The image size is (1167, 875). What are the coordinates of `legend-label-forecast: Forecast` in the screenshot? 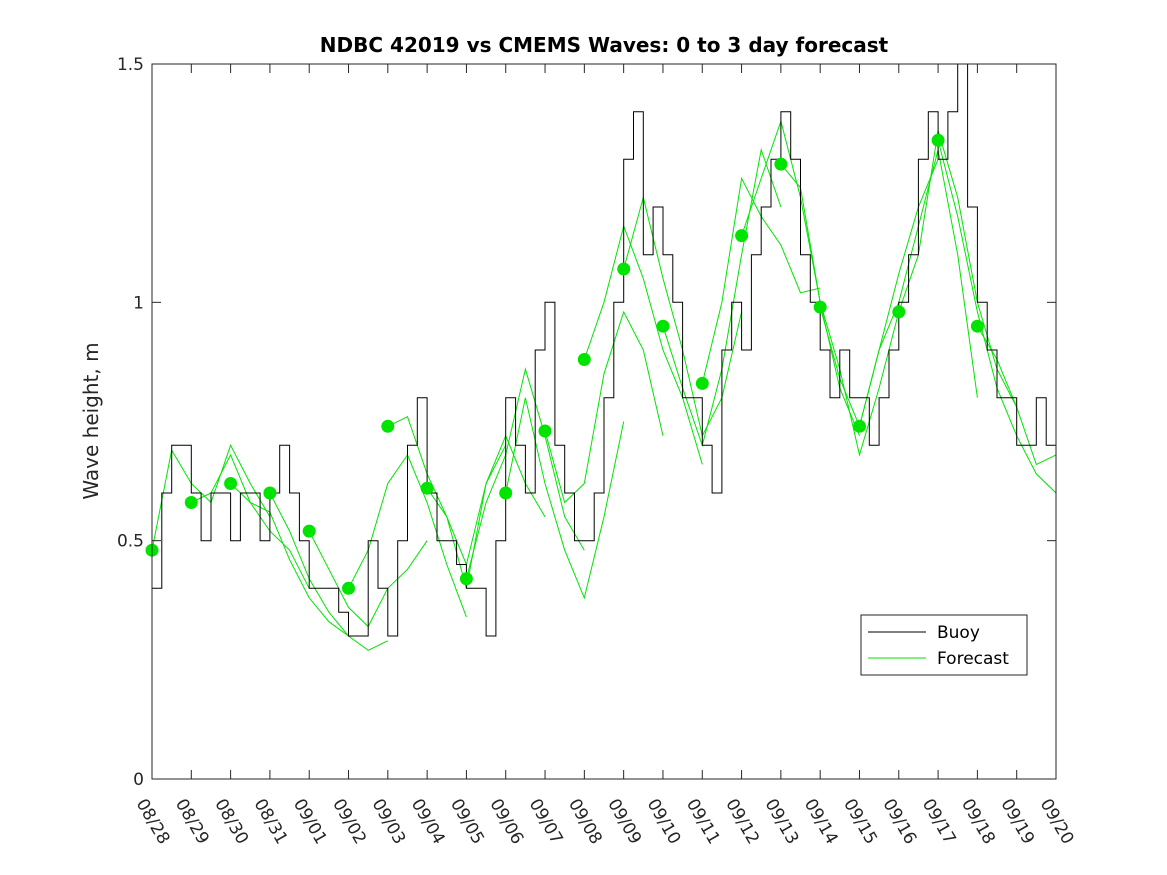 It's located at (973, 659).